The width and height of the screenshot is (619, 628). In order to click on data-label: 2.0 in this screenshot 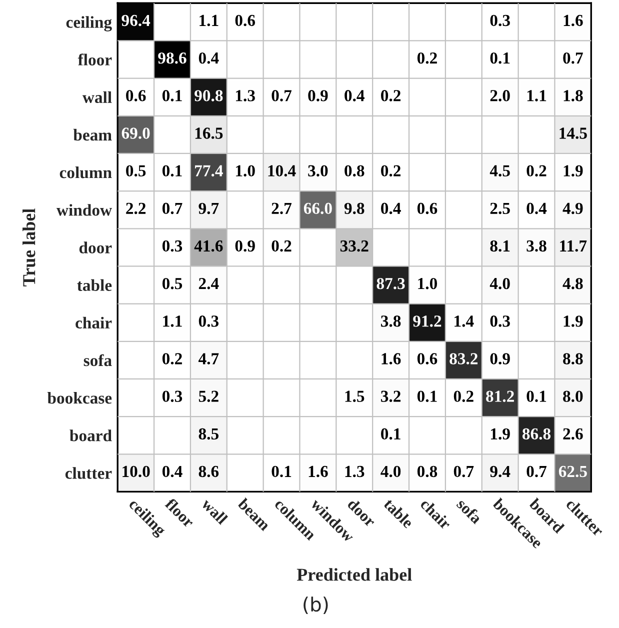, I will do `click(500, 96)`.